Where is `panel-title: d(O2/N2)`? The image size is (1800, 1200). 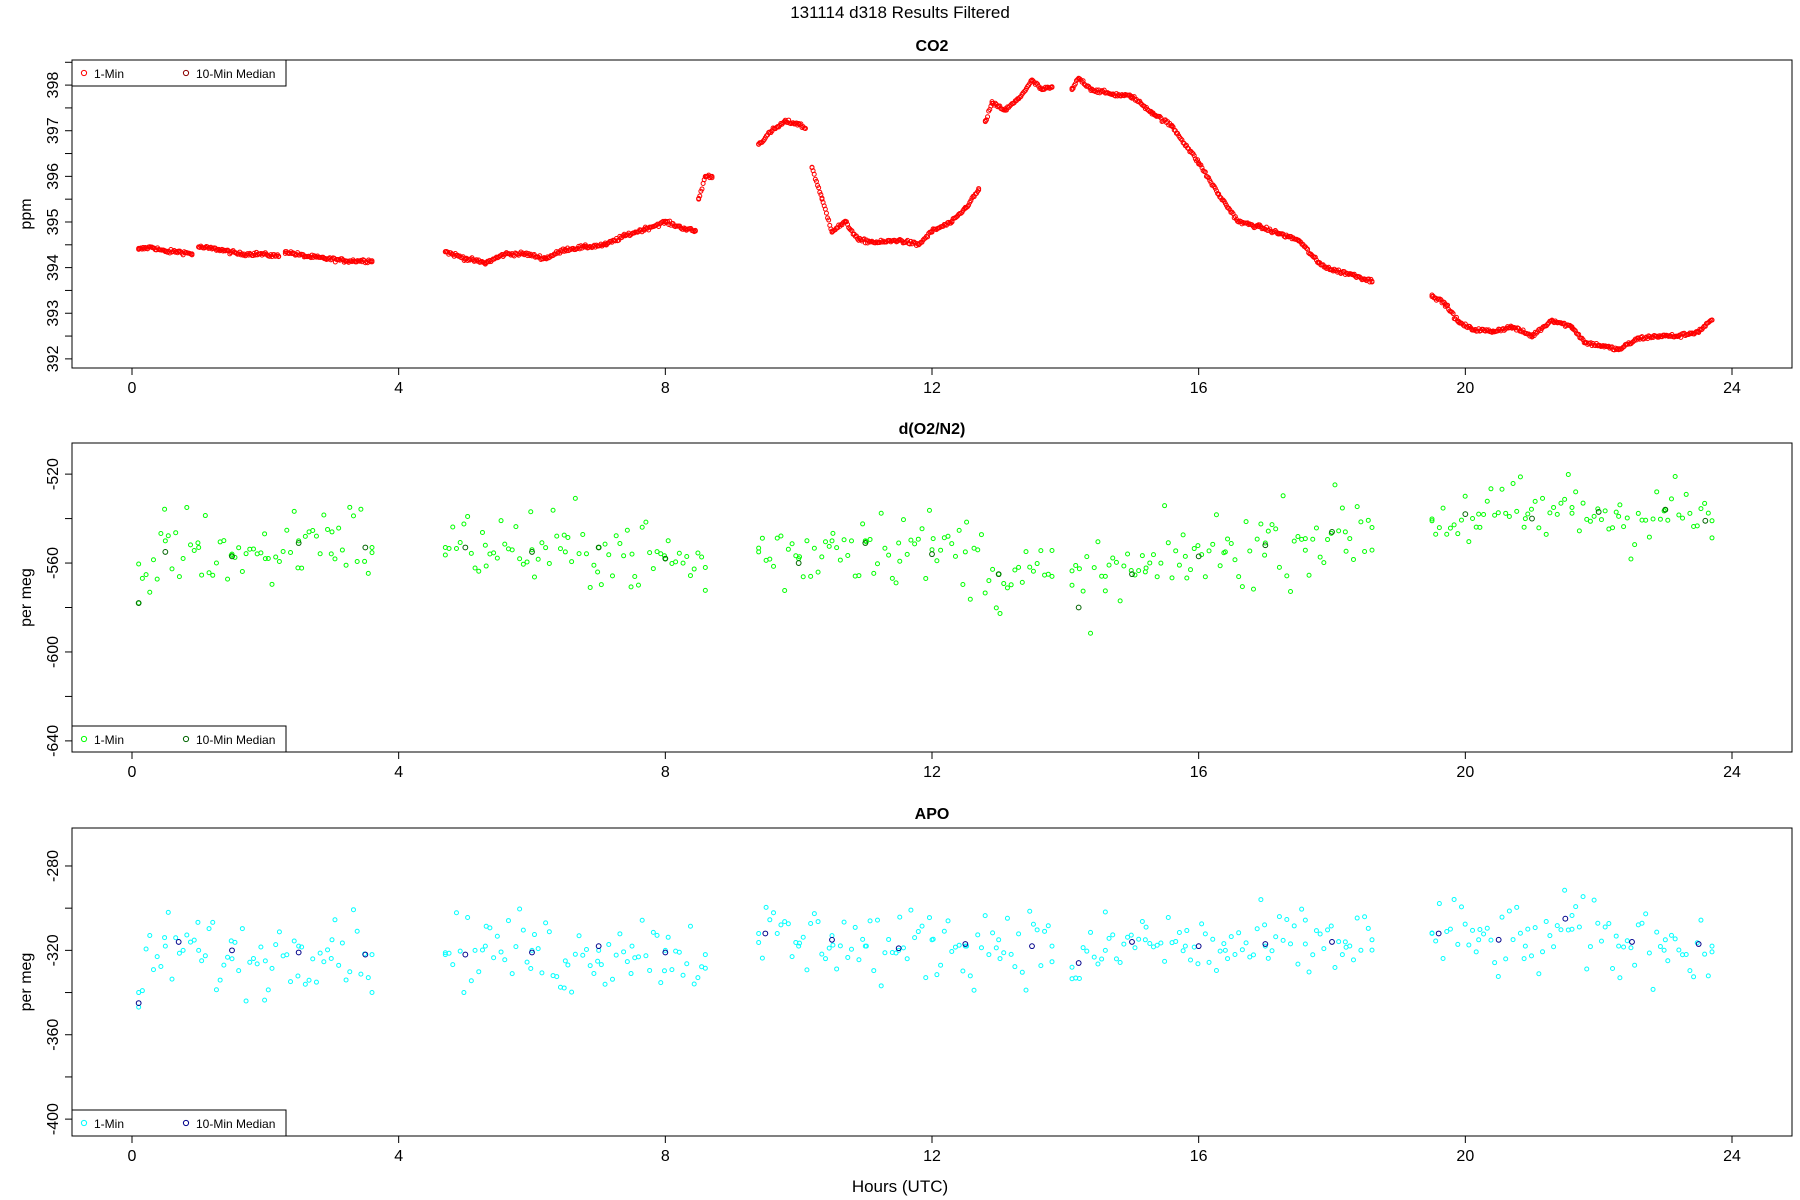 panel-title: d(O2/N2) is located at coordinates (932, 429).